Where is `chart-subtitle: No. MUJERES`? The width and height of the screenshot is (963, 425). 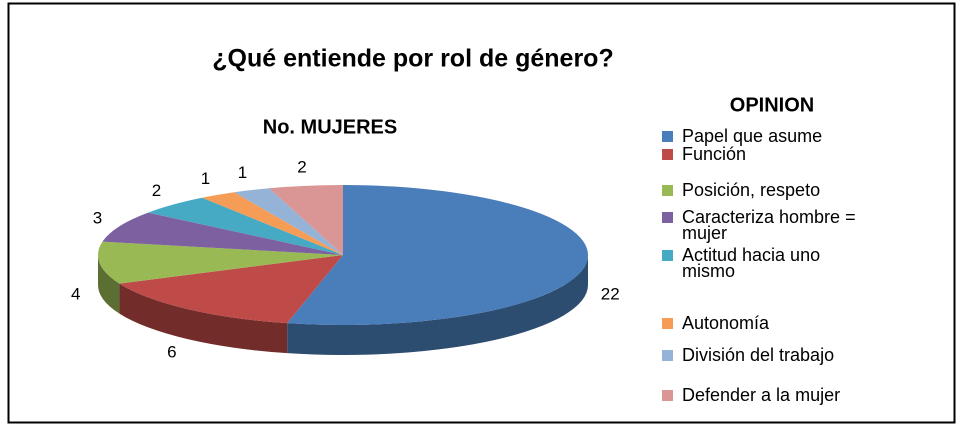 chart-subtitle: No. MUJERES is located at coordinates (330, 127).